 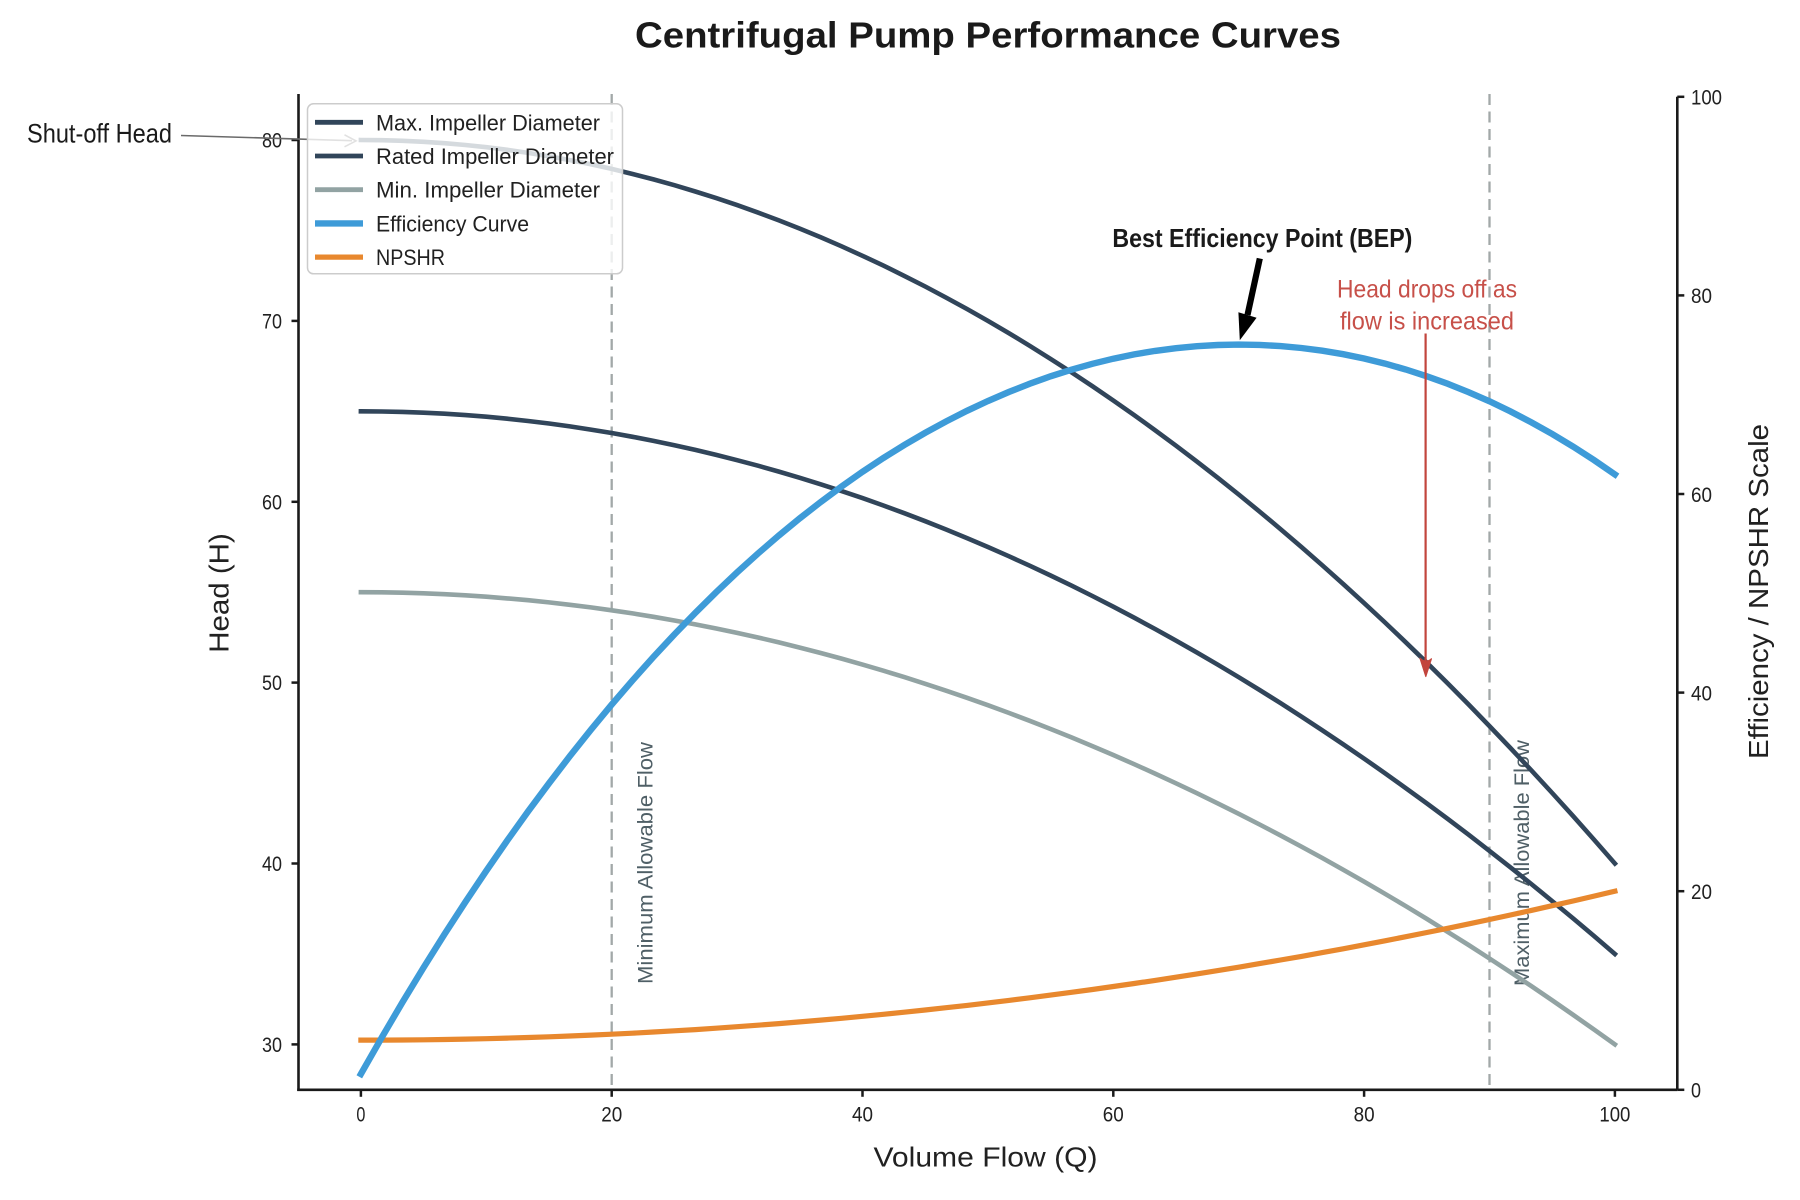 What do you see at coordinates (410, 257) in the screenshot?
I see `svg-text: NPSHR` at bounding box center [410, 257].